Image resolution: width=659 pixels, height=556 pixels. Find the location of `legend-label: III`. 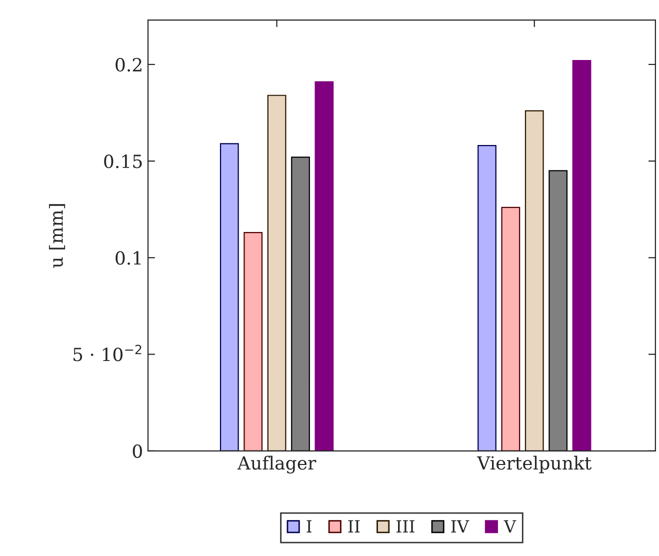

legend-label: III is located at coordinates (405, 526).